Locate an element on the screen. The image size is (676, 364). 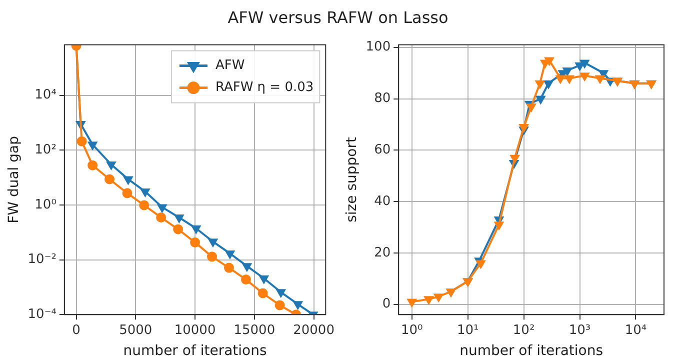
x-tick-label: 0 is located at coordinates (76, 330).